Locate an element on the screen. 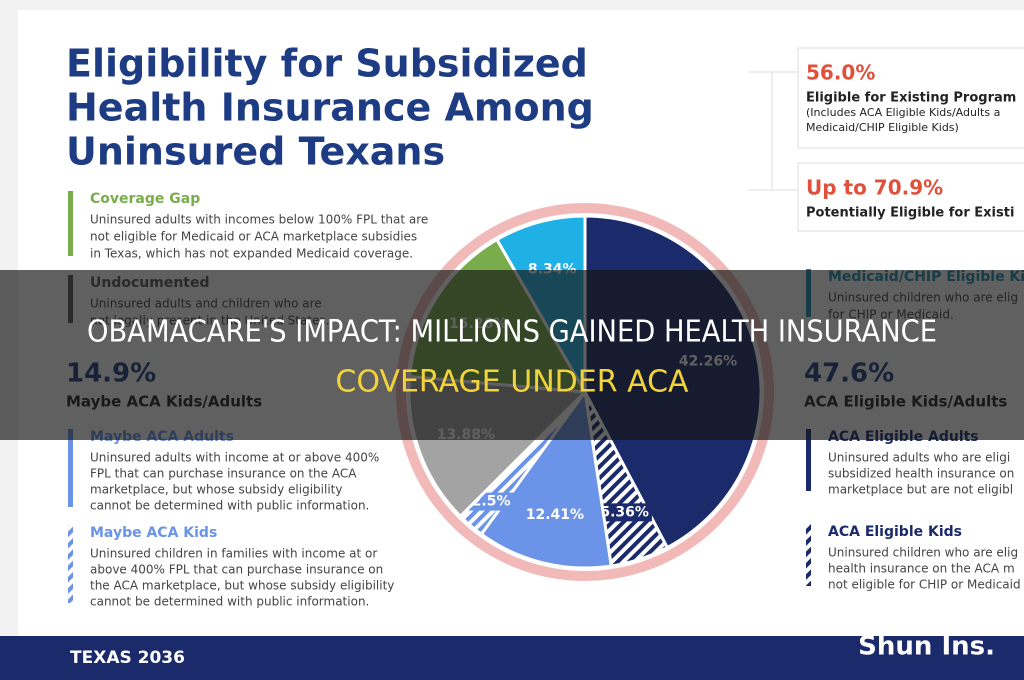  title: Uninsured Texans is located at coordinates (255, 152).